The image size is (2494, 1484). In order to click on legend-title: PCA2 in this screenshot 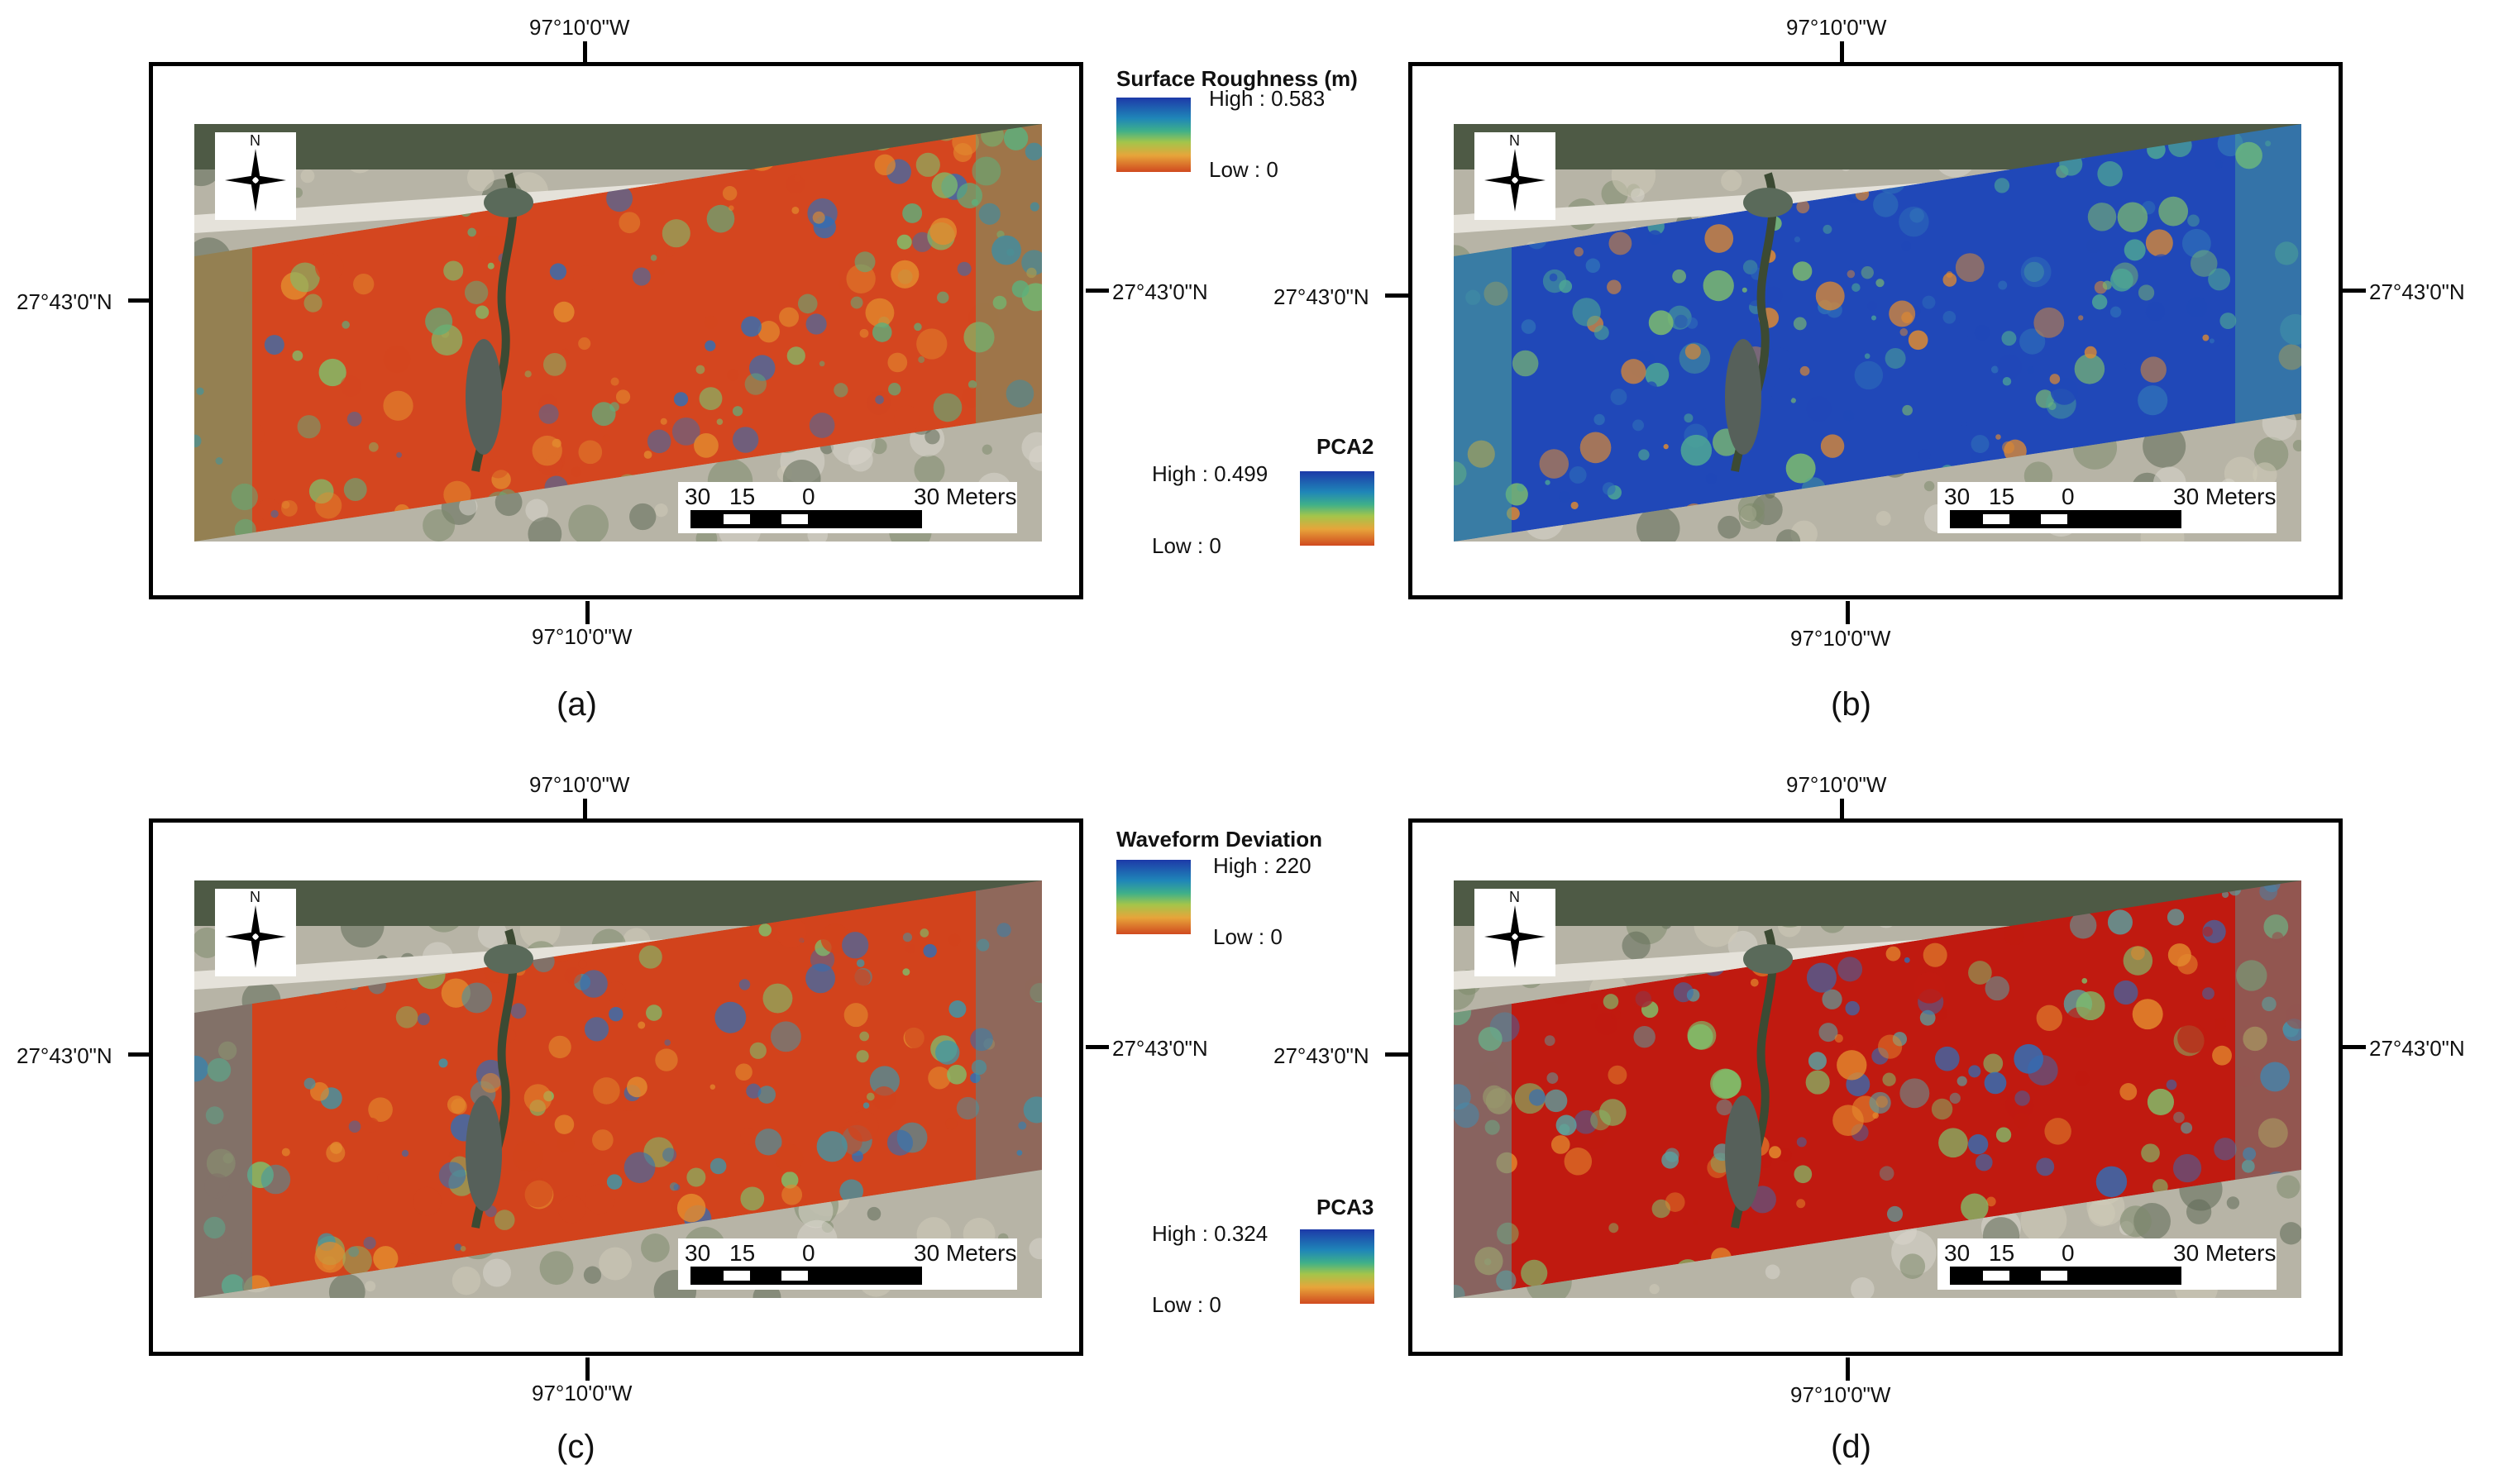, I will do `click(1345, 447)`.